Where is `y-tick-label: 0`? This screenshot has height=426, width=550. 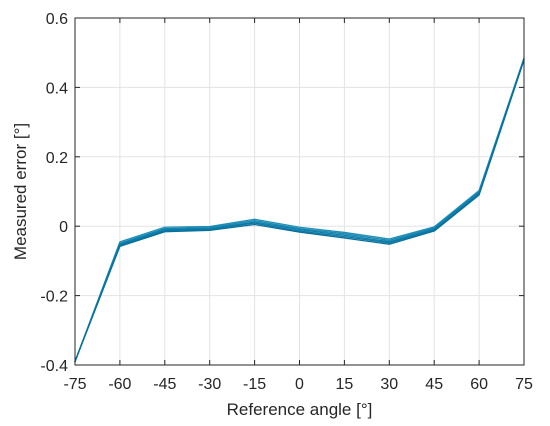
y-tick-label: 0 is located at coordinates (63, 227).